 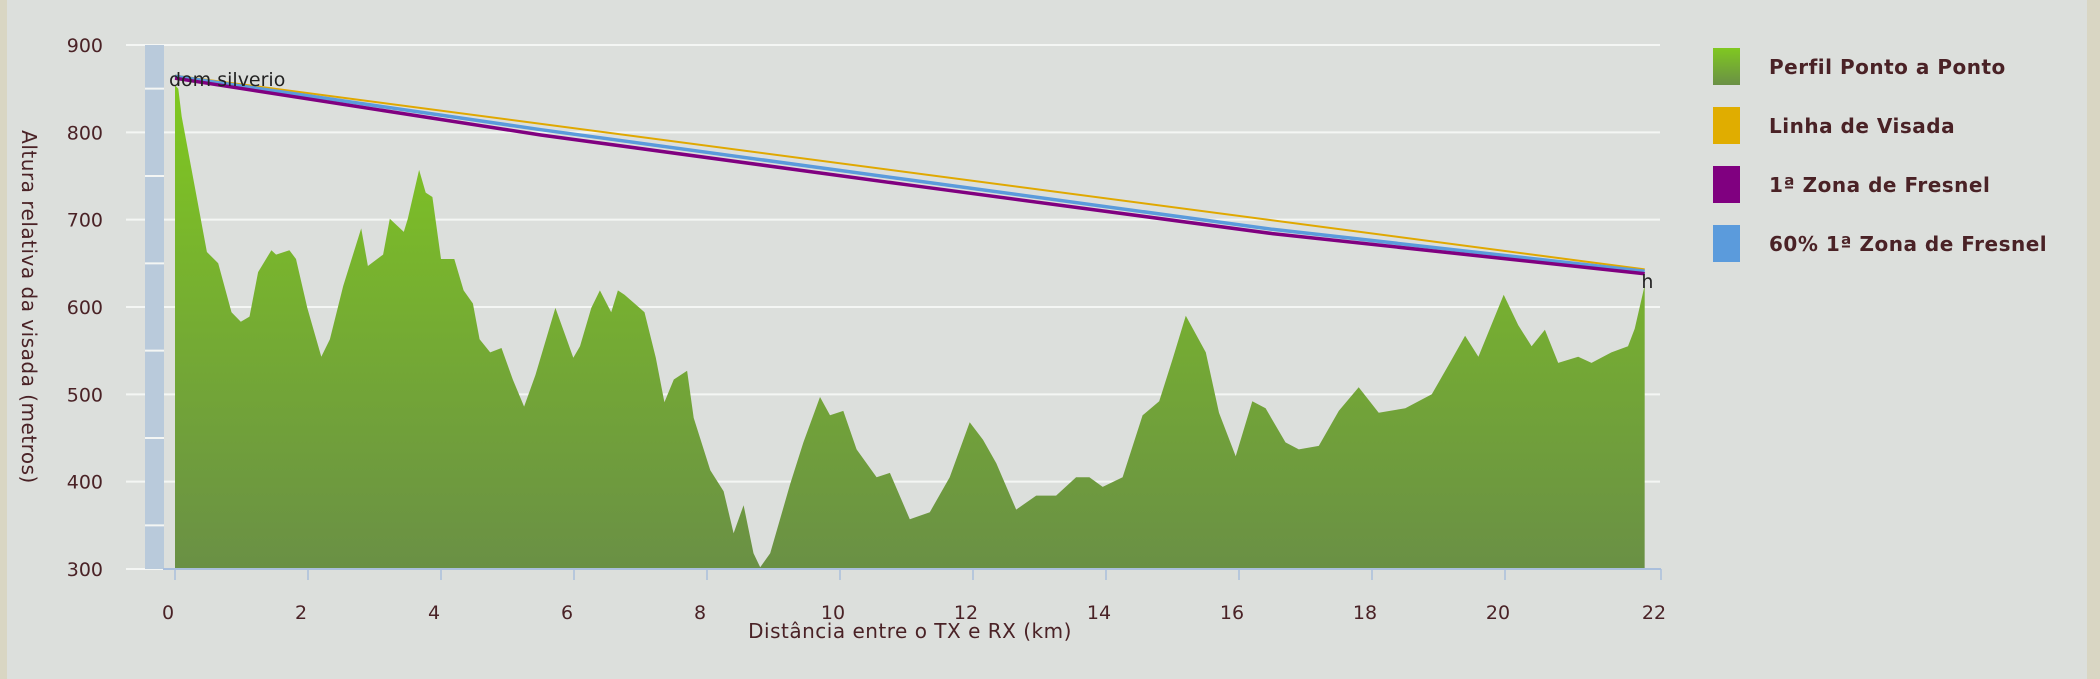 I want to click on legend-item: 60% 1ª Zona de Fresnel, so click(x=1880, y=243).